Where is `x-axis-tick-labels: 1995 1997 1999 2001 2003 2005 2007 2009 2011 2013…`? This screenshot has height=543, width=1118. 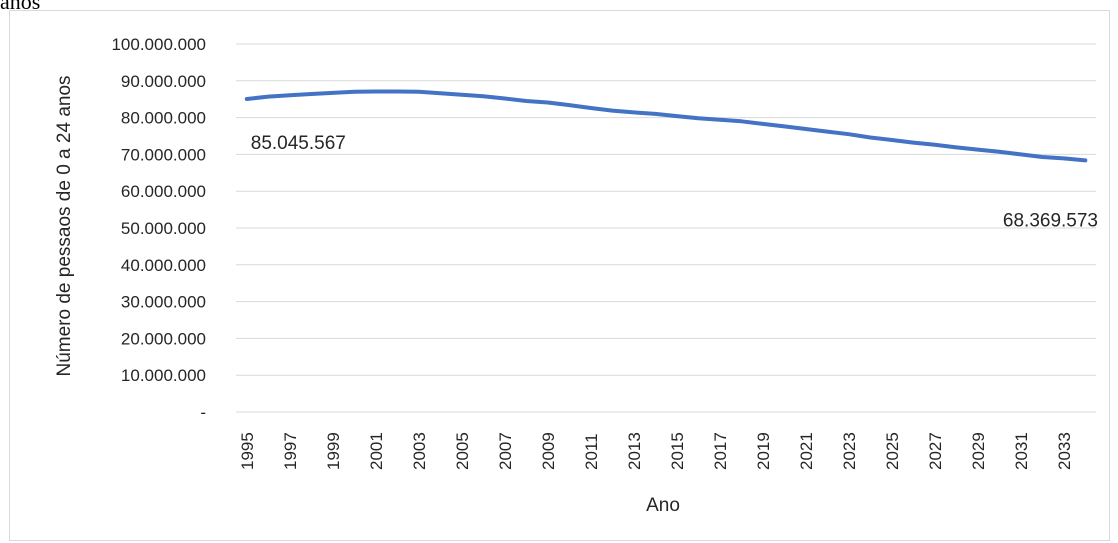
x-axis-tick-labels: 1995 1997 1999 2001 2003 2005 2007 2009 2011 2013… is located at coordinates (656, 451).